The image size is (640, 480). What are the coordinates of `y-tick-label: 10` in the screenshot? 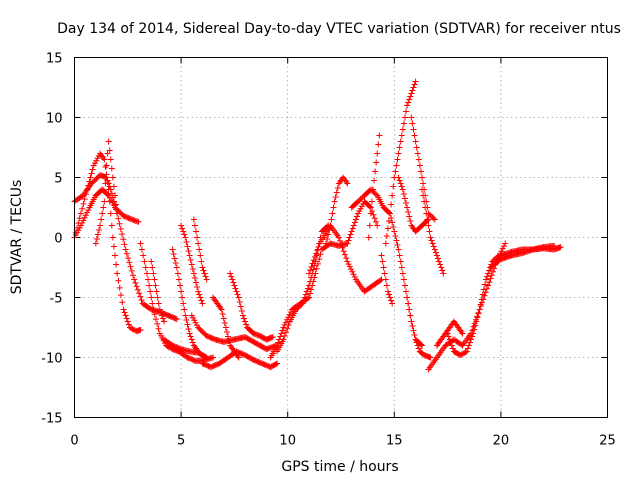 It's located at (54, 119).